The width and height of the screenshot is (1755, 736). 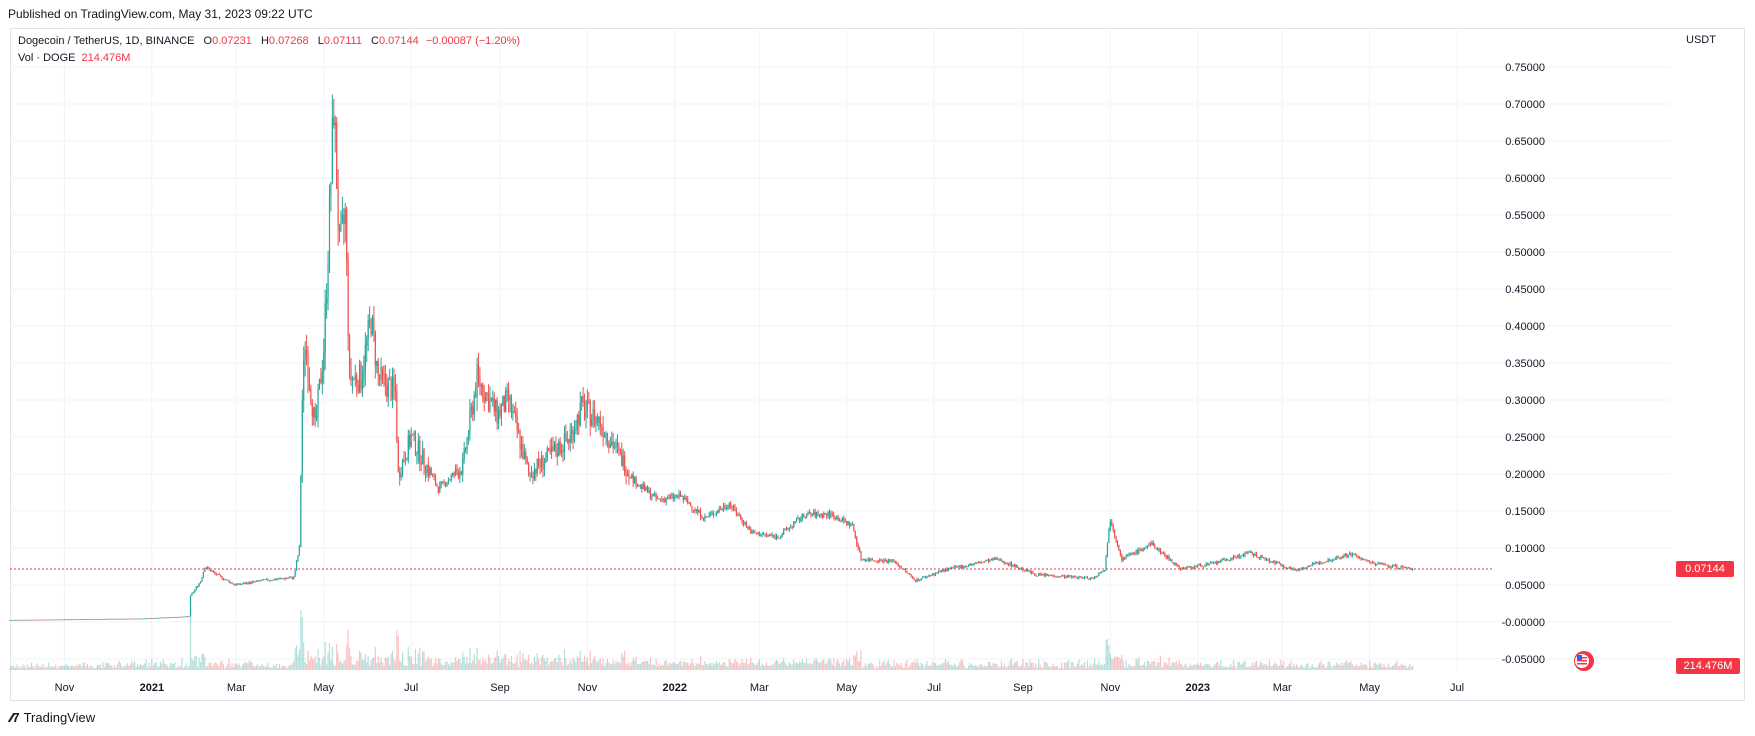 I want to click on x-tick-label: Mar, so click(x=1282, y=688).